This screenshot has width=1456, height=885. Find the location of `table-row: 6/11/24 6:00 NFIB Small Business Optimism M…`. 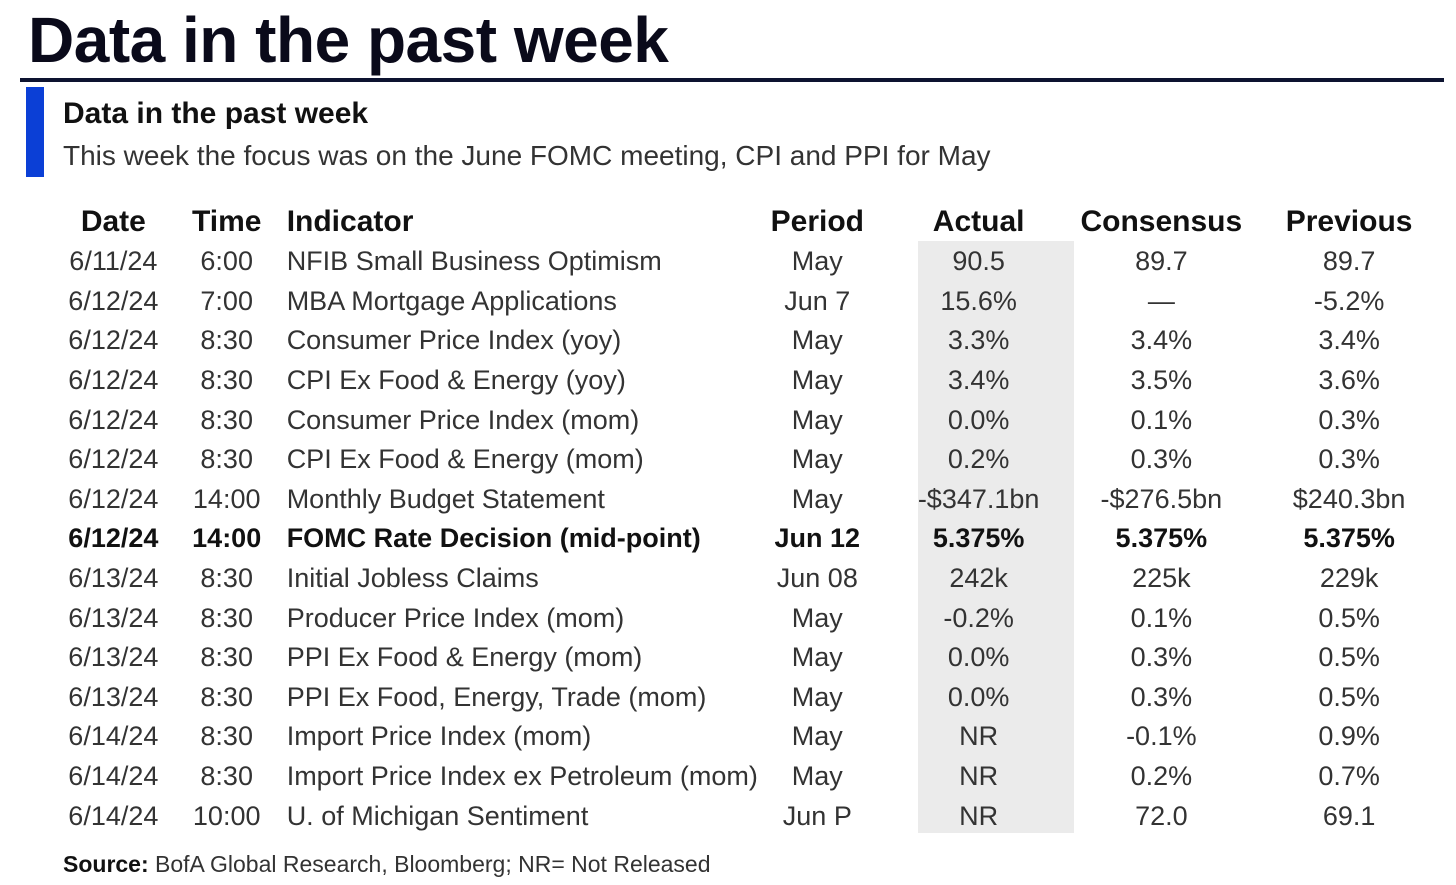

table-row: 6/11/24 6:00 NFIB Small Business Optimism M… is located at coordinates (758, 262).